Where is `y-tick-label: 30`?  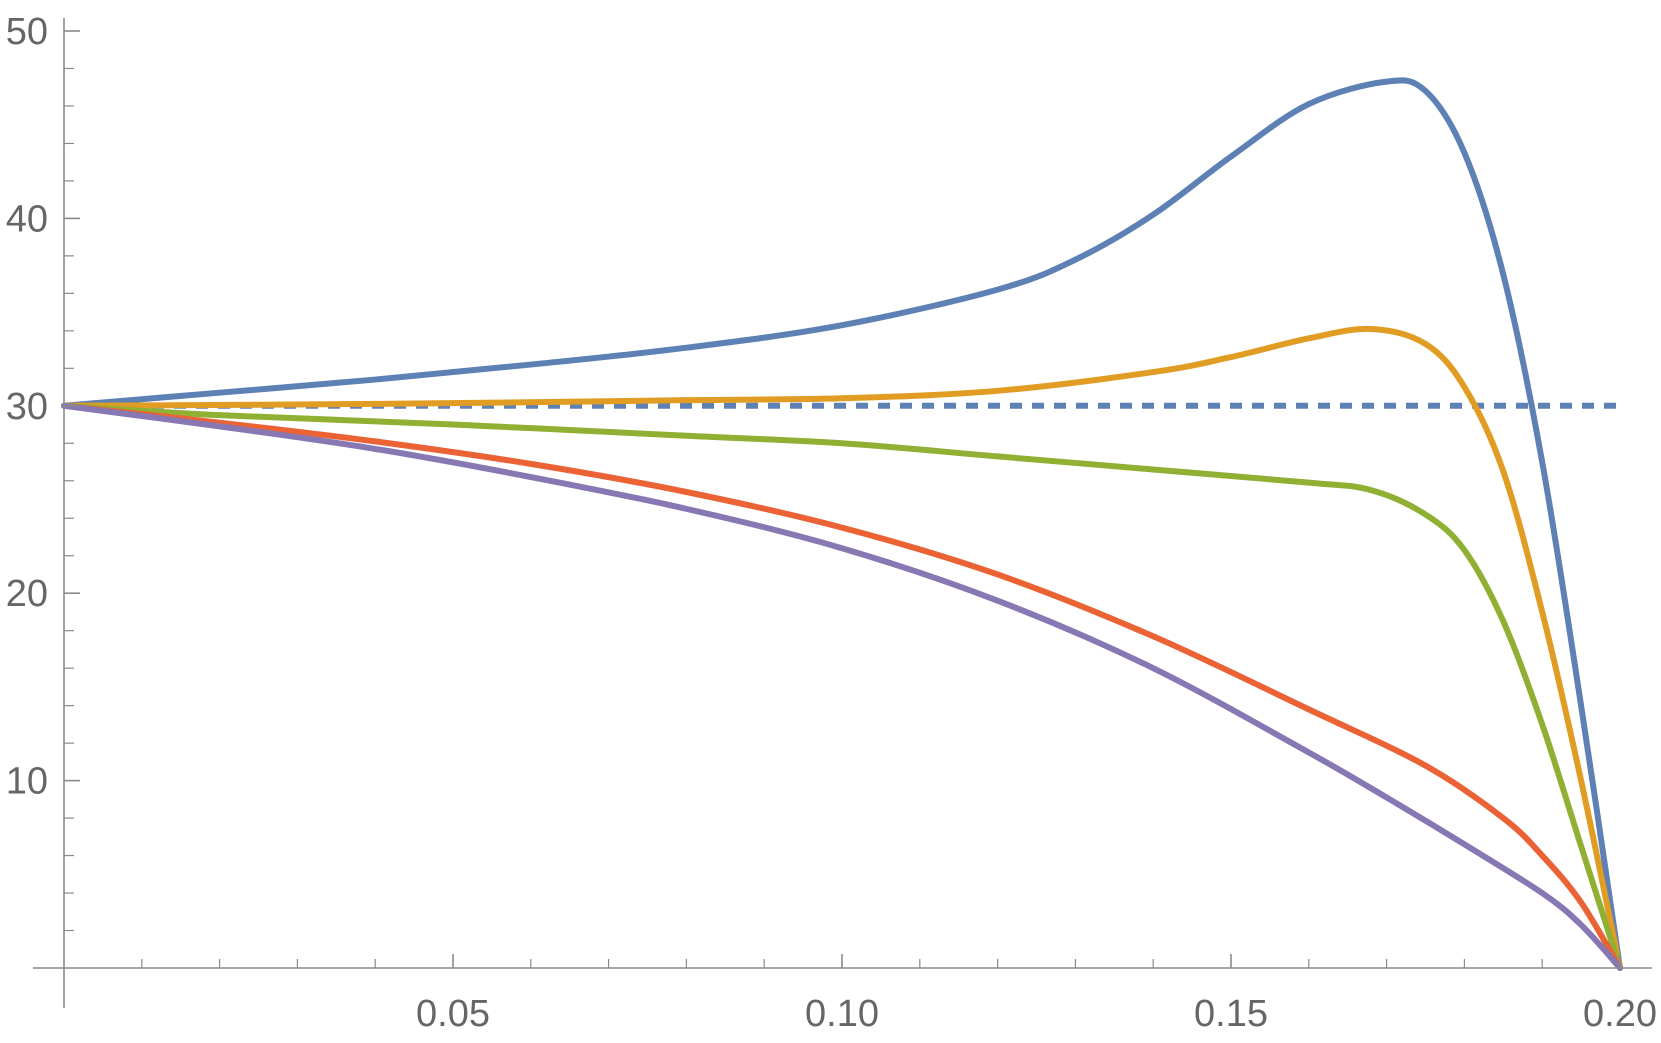
y-tick-label: 30 is located at coordinates (27, 407).